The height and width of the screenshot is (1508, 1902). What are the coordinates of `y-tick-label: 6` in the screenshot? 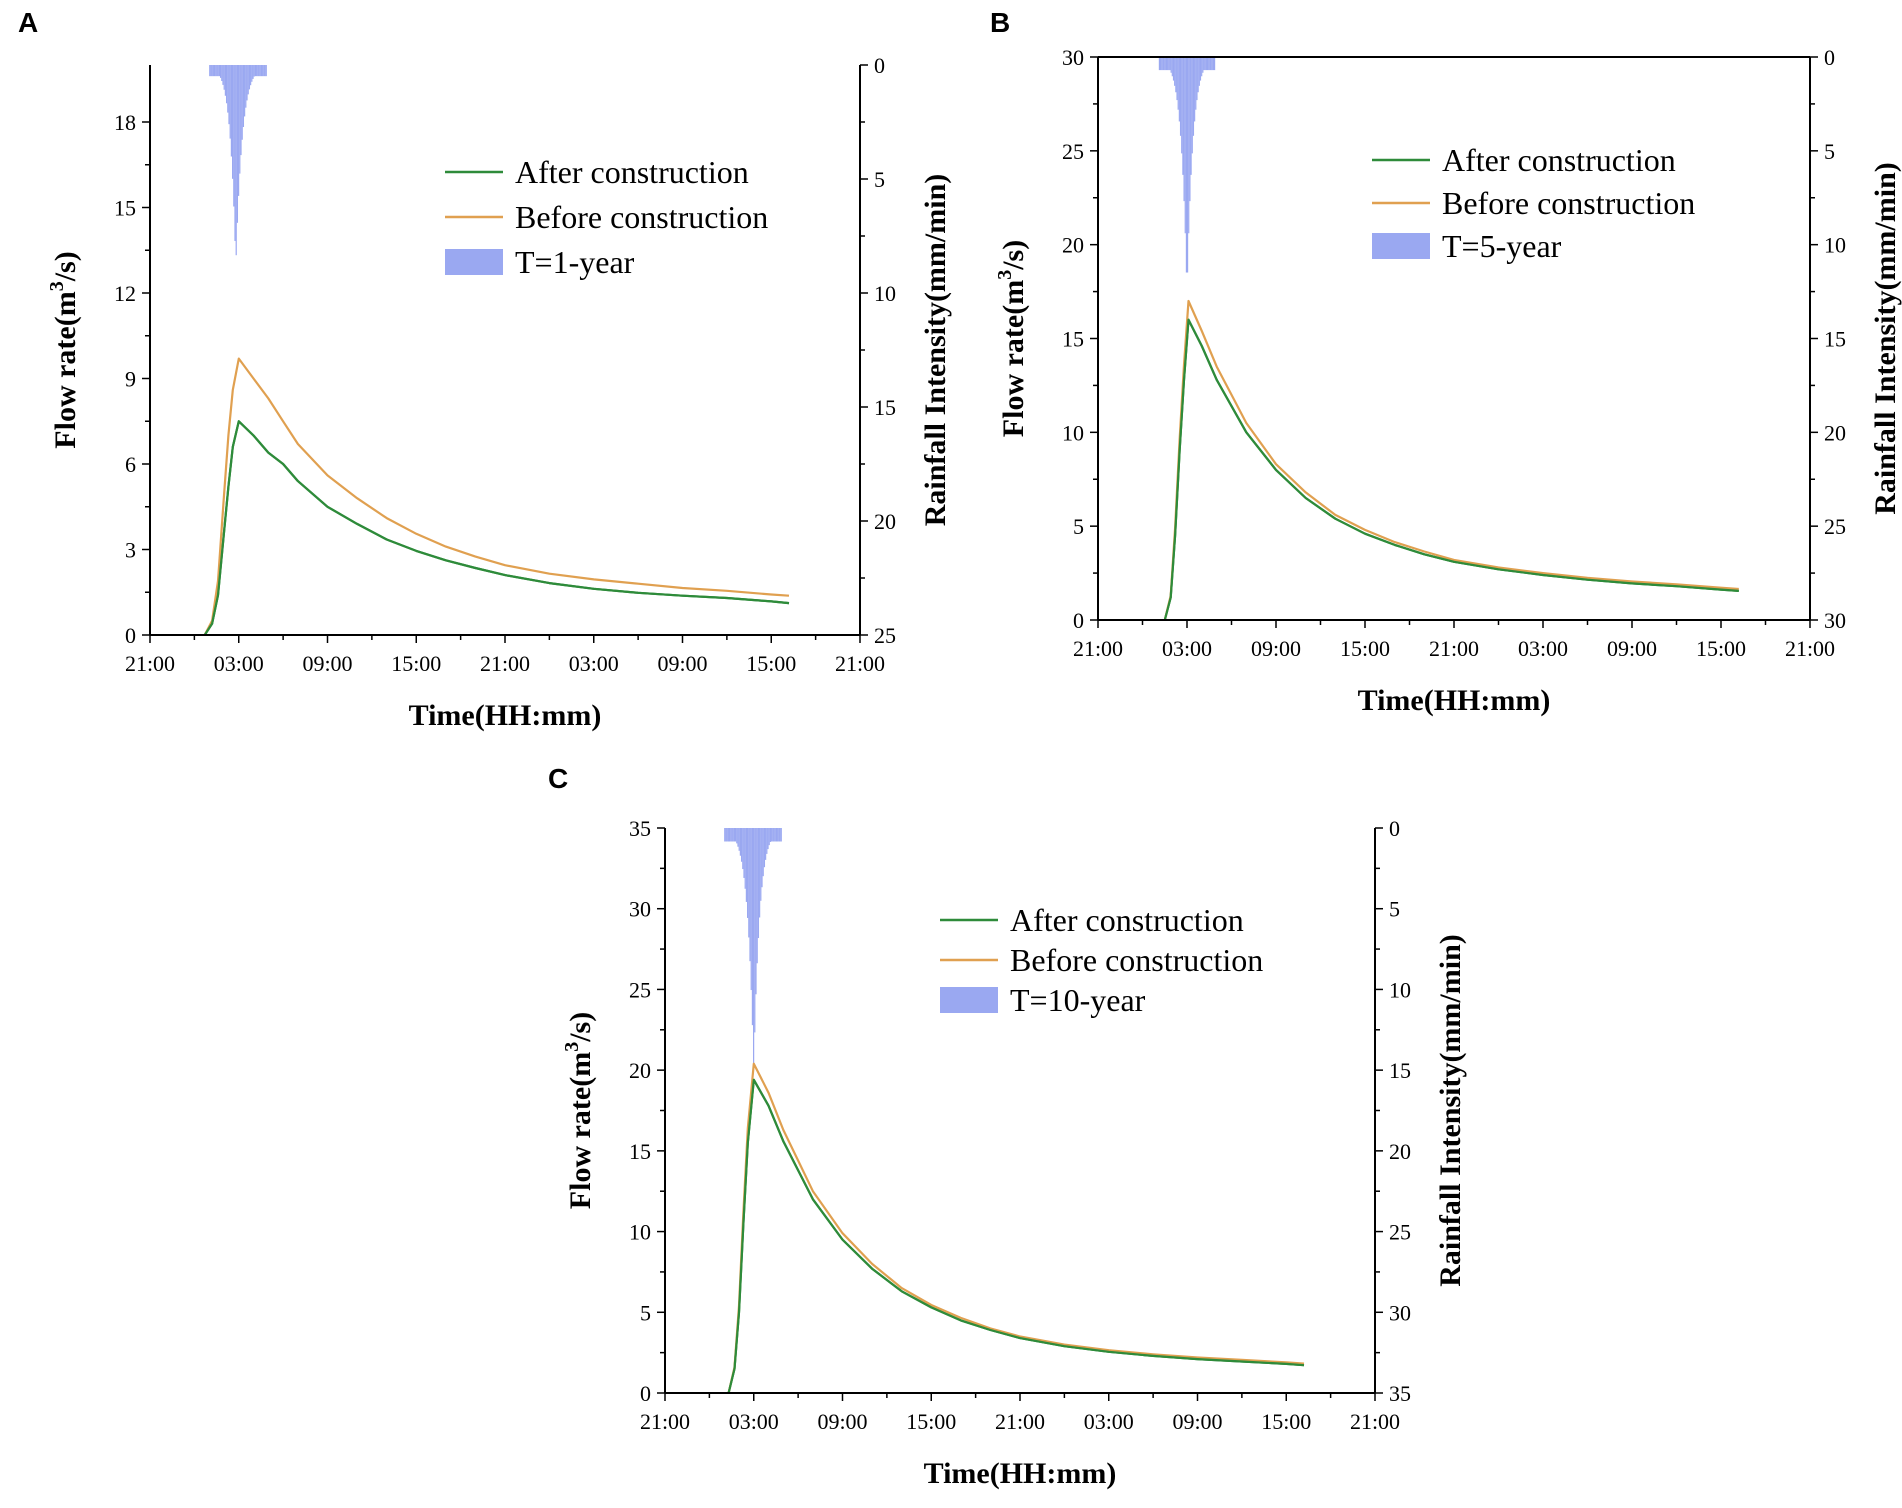 It's located at (130, 464).